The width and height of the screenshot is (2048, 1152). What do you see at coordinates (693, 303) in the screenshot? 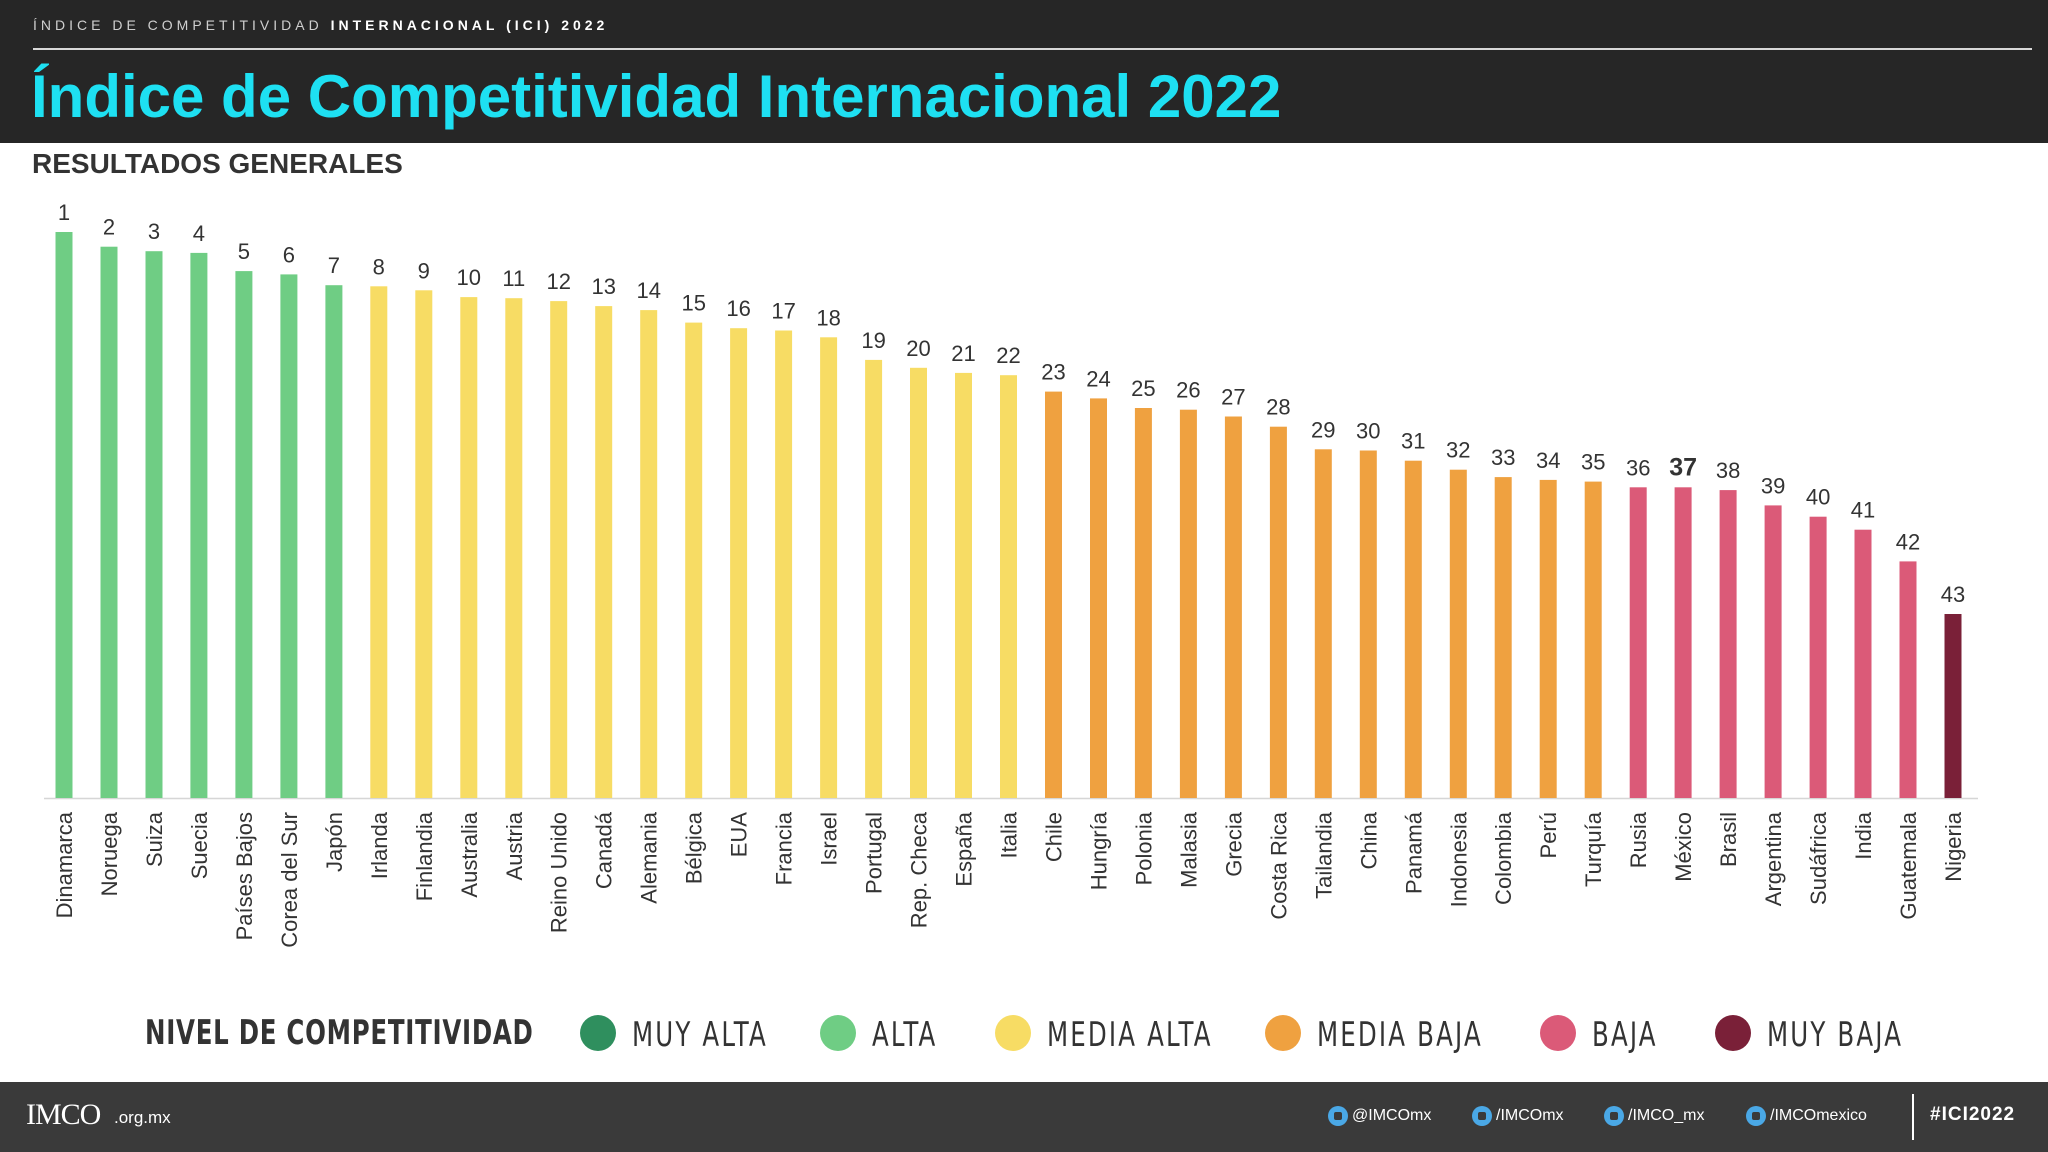
I see `bar-rank-label: 15` at bounding box center [693, 303].